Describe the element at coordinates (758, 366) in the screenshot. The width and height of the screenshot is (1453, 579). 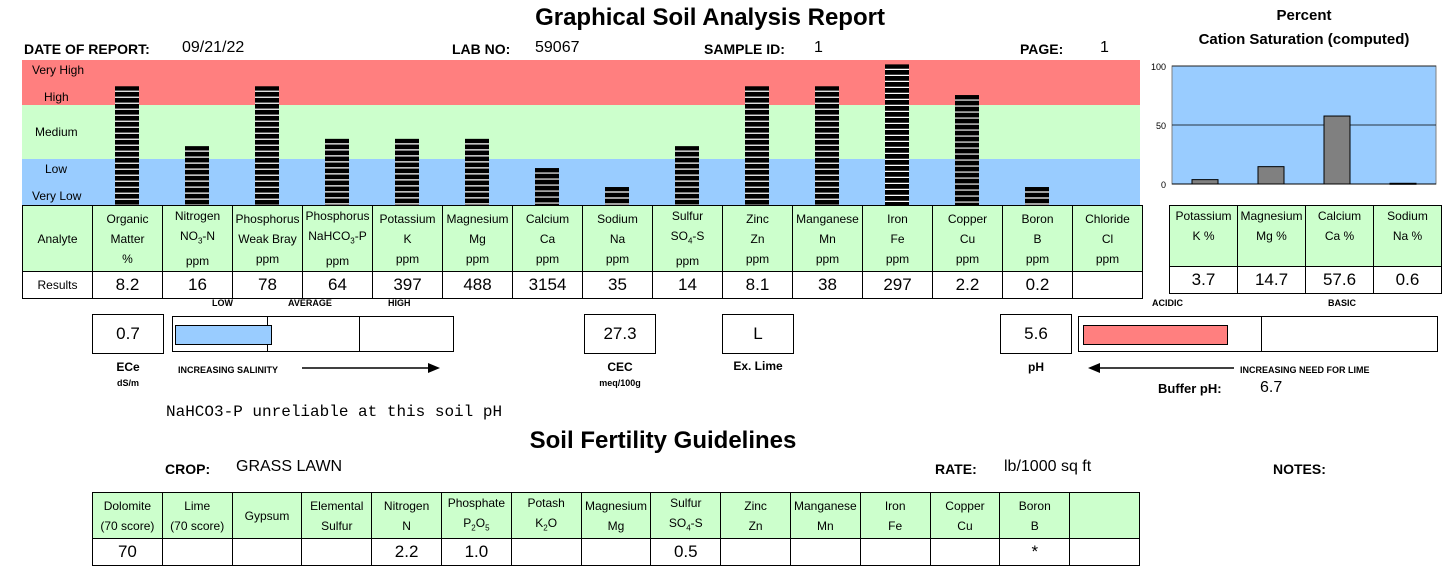
I see `lime-label: Ex. Lime` at that location.